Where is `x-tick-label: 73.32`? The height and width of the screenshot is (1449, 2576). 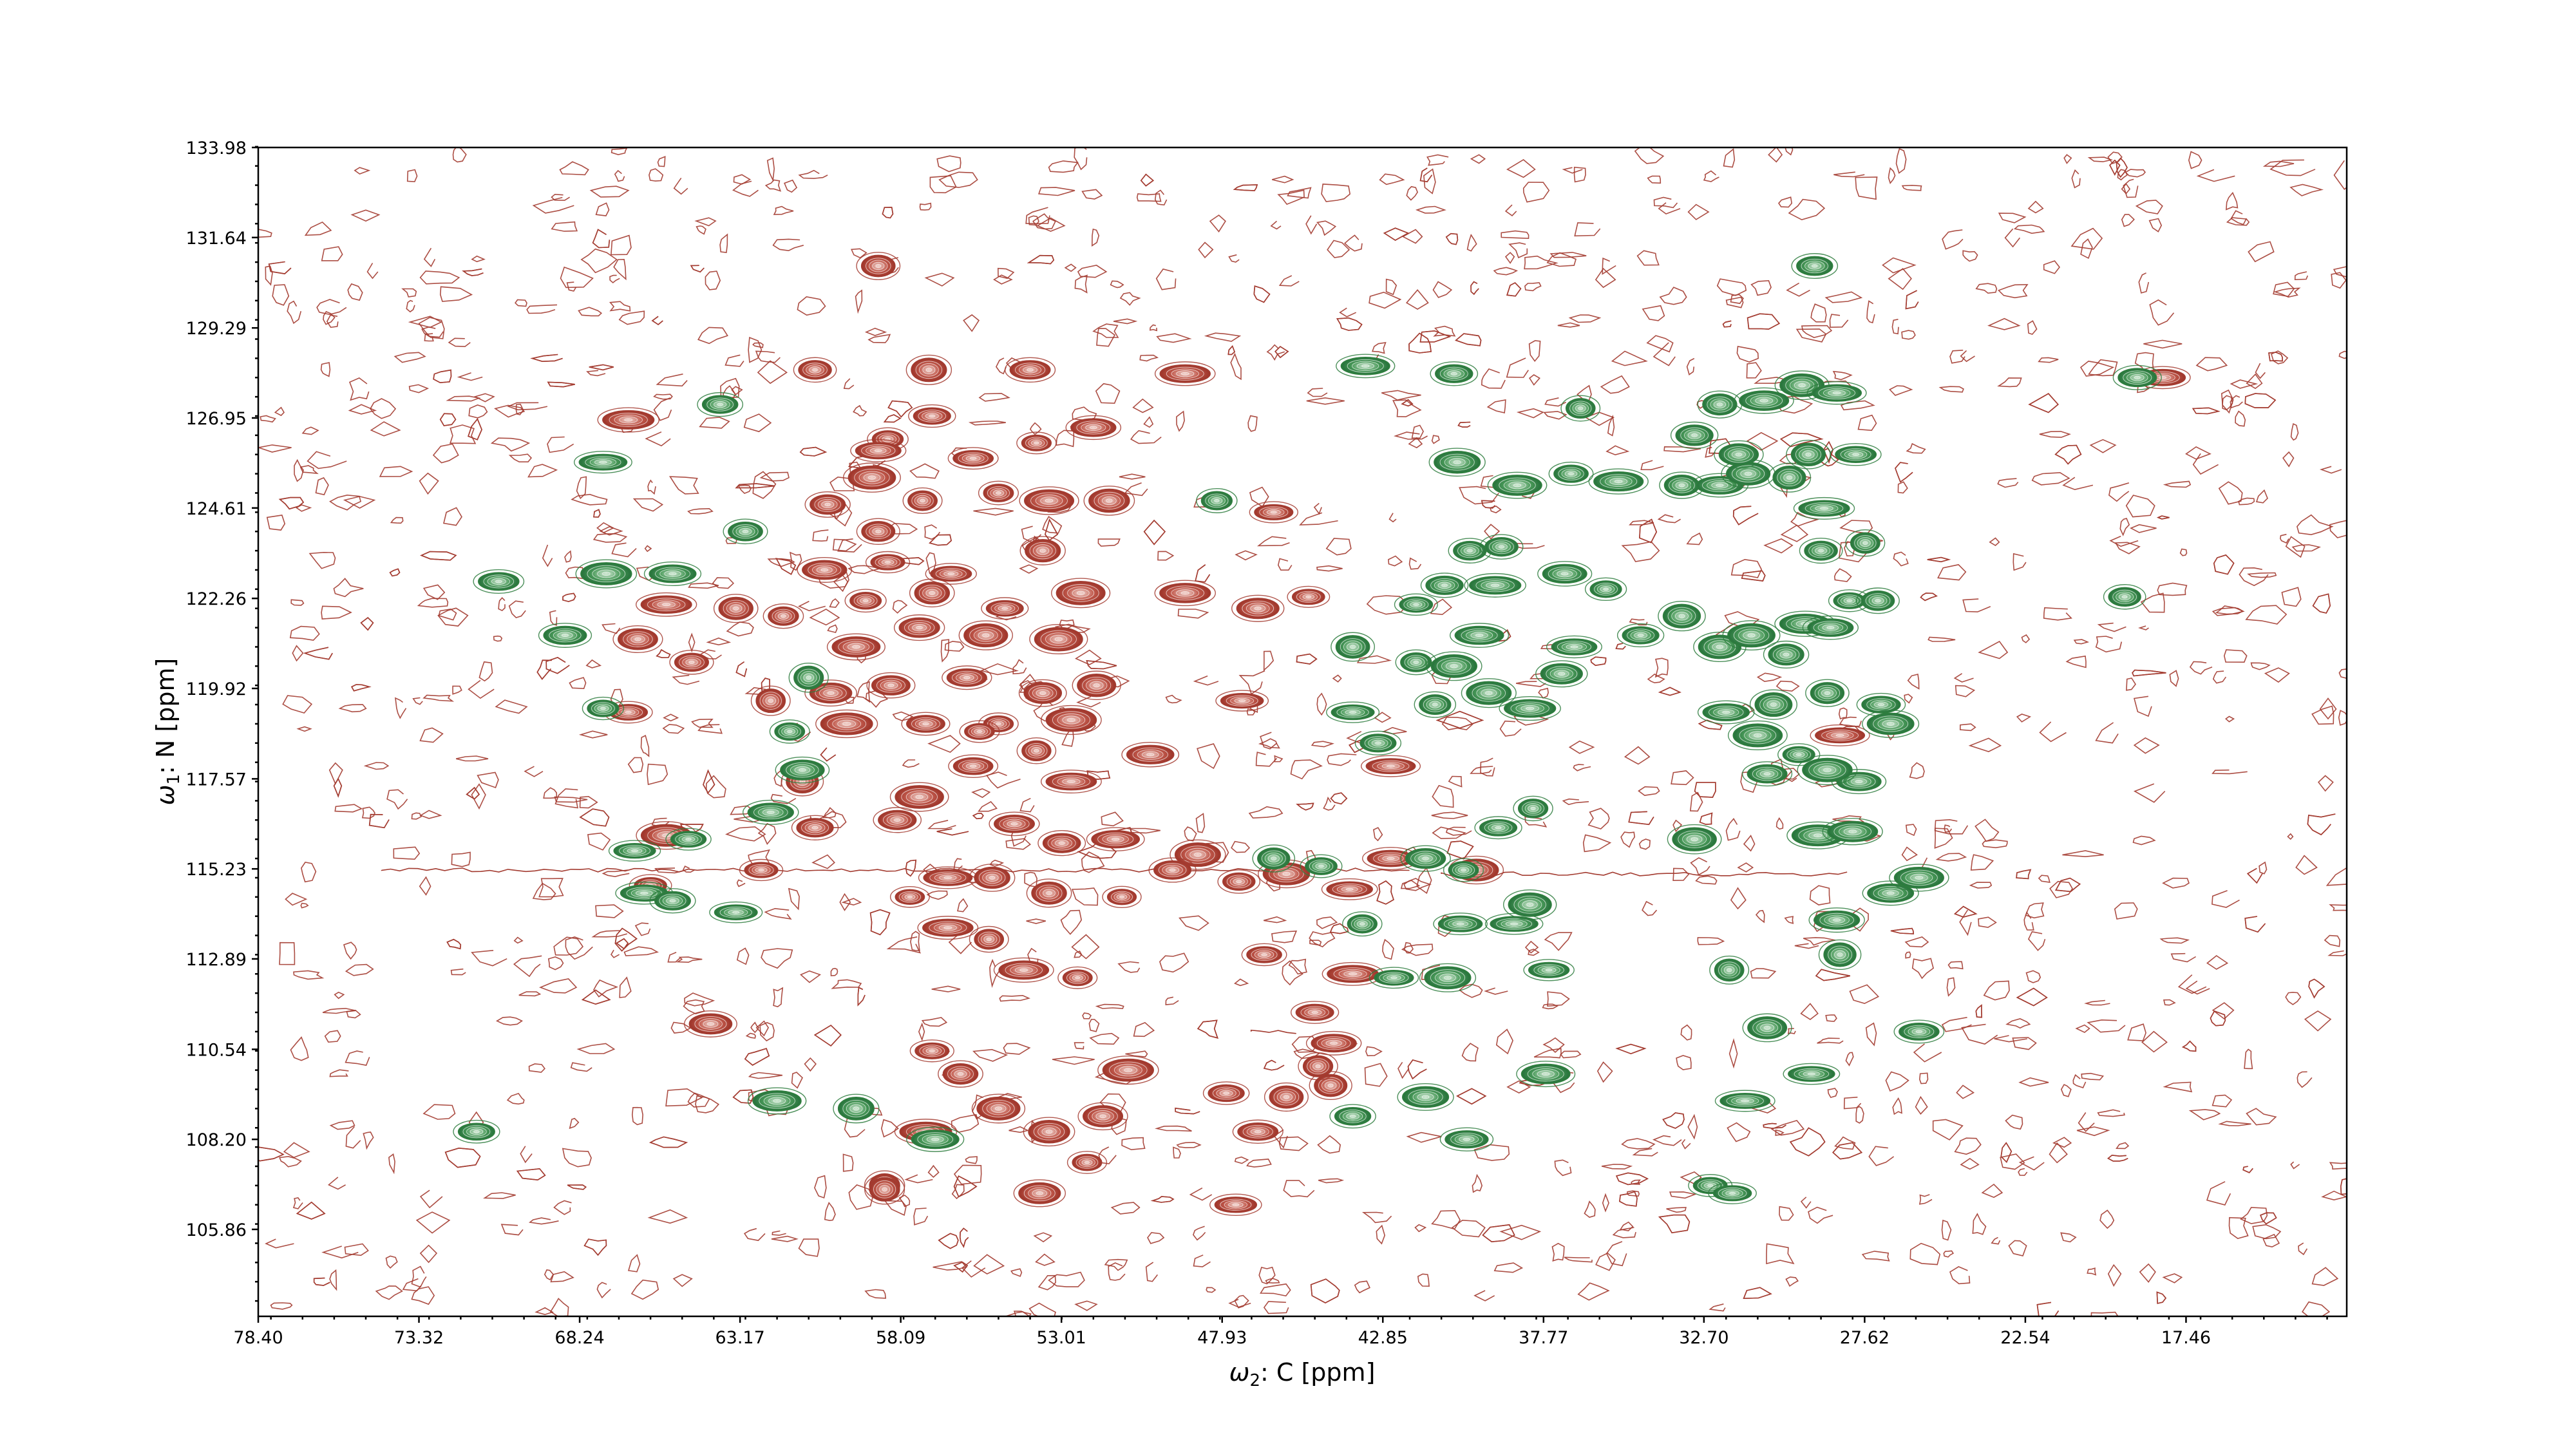
x-tick-label: 73.32 is located at coordinates (419, 1338).